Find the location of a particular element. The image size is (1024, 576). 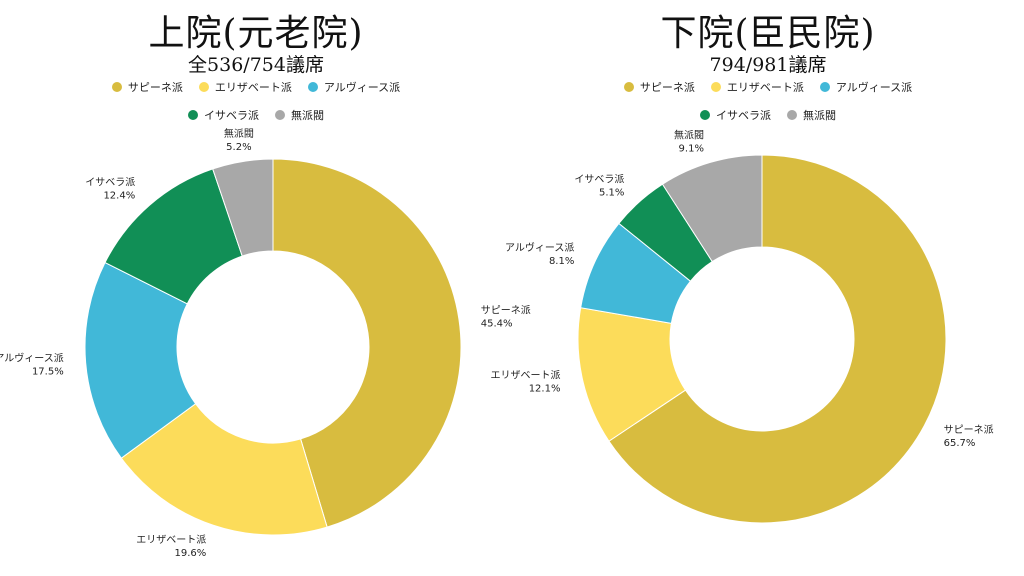

data-label-independent: 無派閥 9.1% is located at coordinates (689, 141).